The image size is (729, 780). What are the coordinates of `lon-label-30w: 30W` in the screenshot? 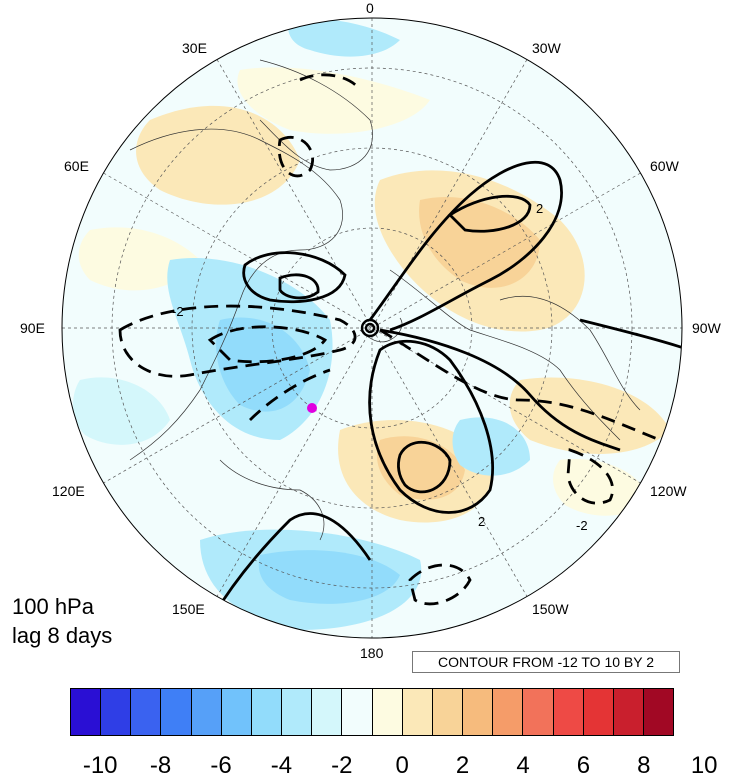 It's located at (546, 48).